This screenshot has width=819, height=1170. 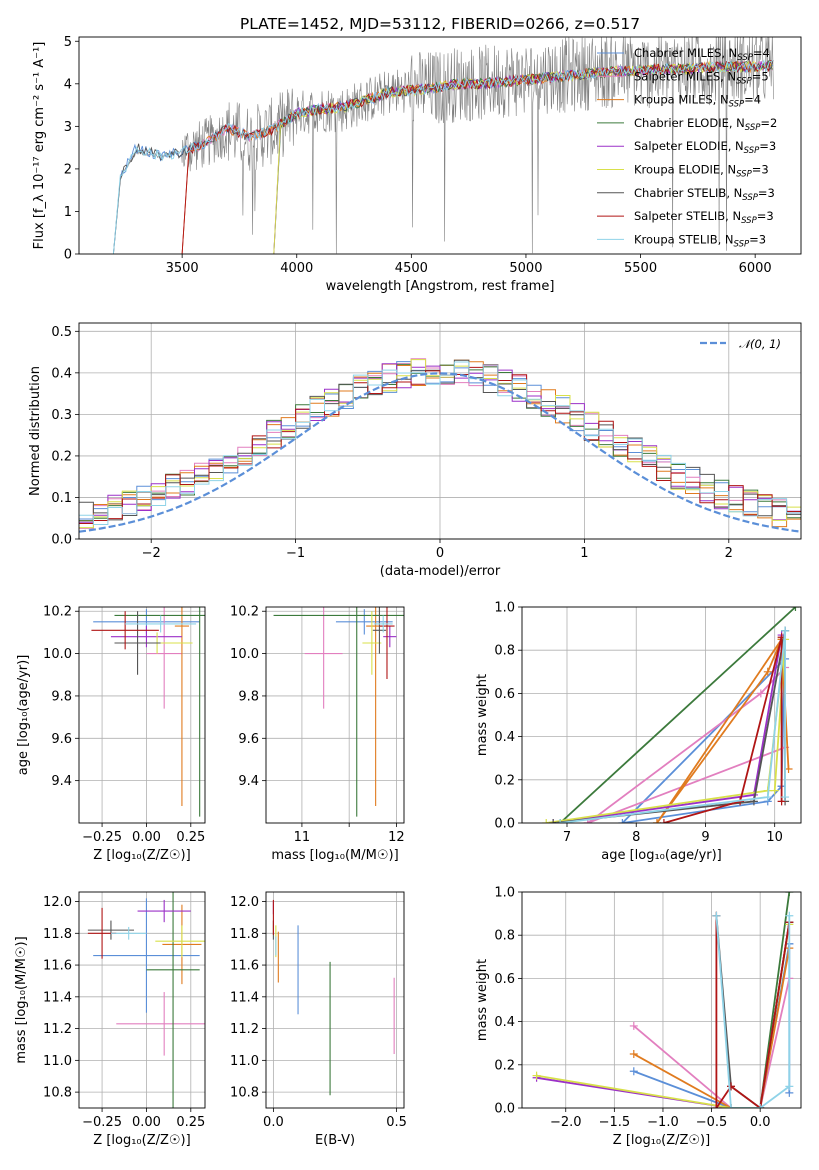 What do you see at coordinates (661, 855) in the screenshot?
I see `x-axis-label: age [log₁₀(age/yr)]` at bounding box center [661, 855].